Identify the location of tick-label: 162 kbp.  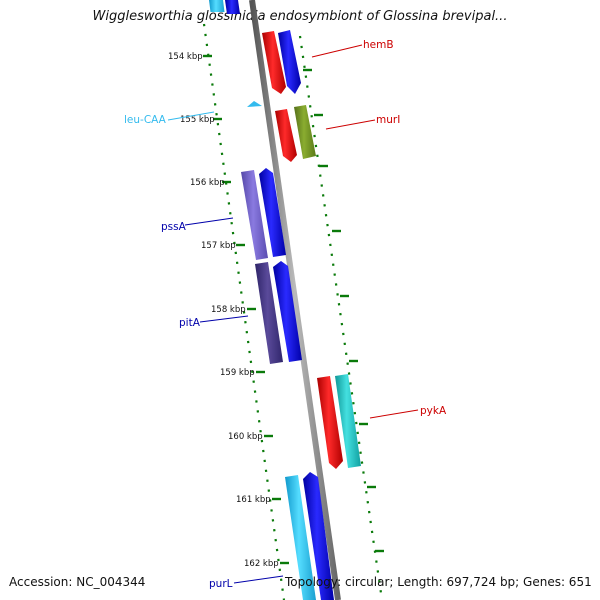
(261, 564).